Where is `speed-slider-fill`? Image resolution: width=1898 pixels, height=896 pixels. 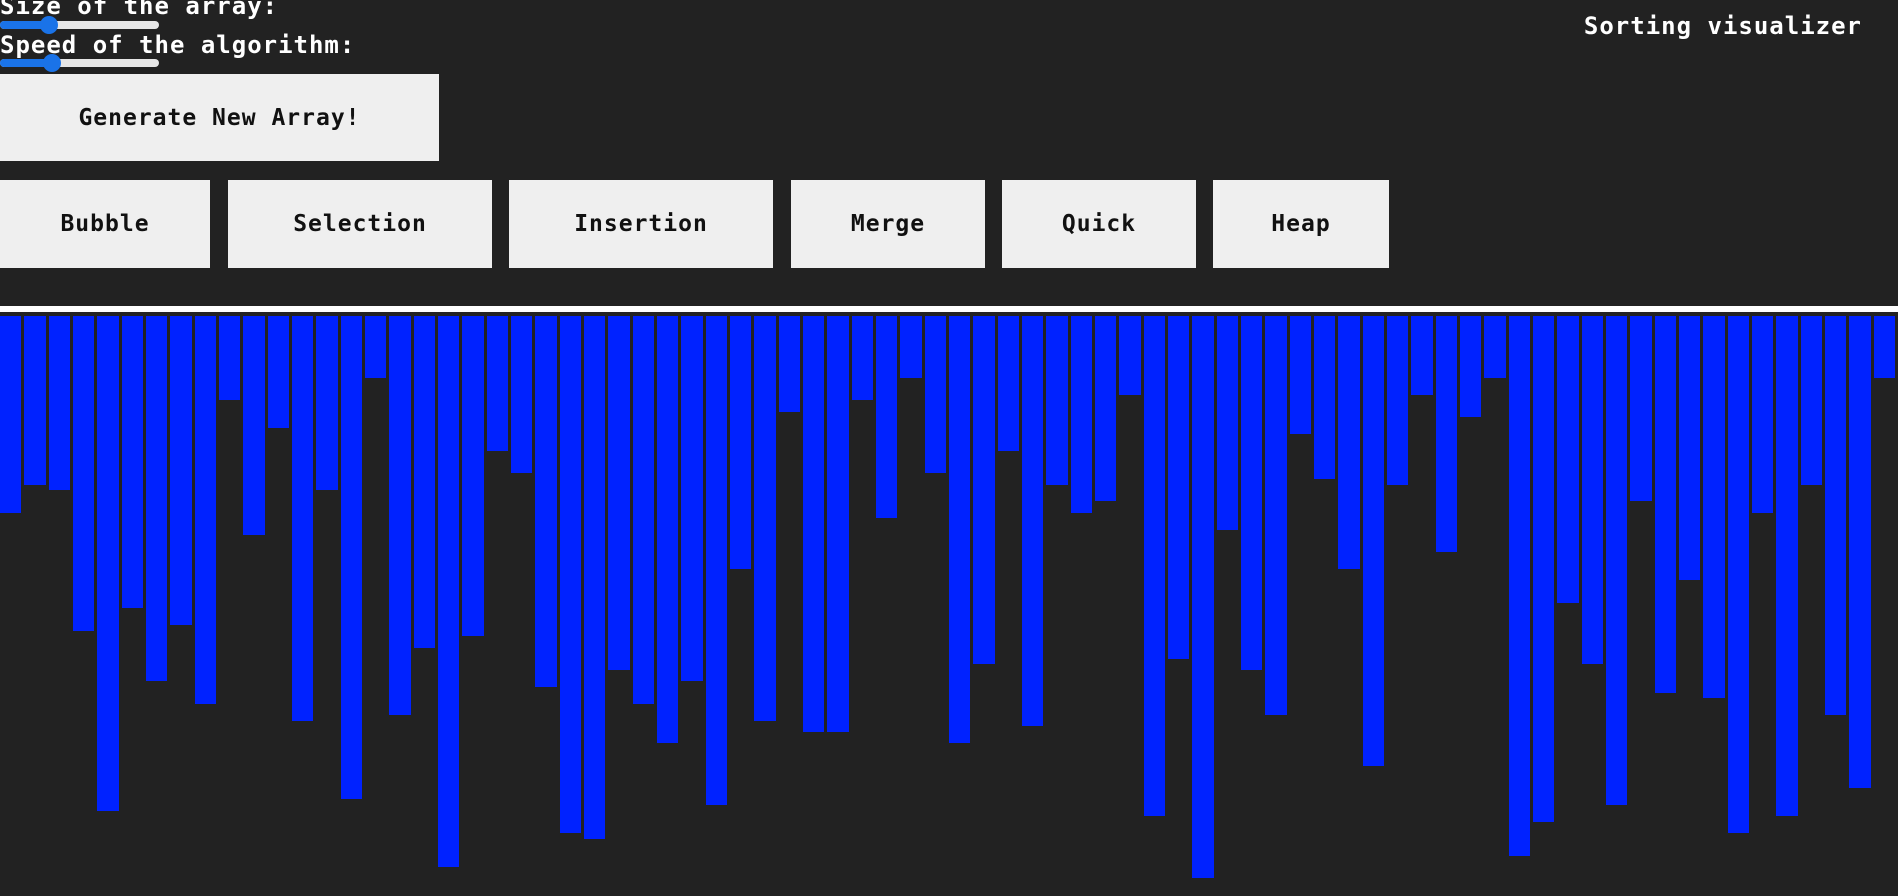 speed-slider-fill is located at coordinates (26, 63).